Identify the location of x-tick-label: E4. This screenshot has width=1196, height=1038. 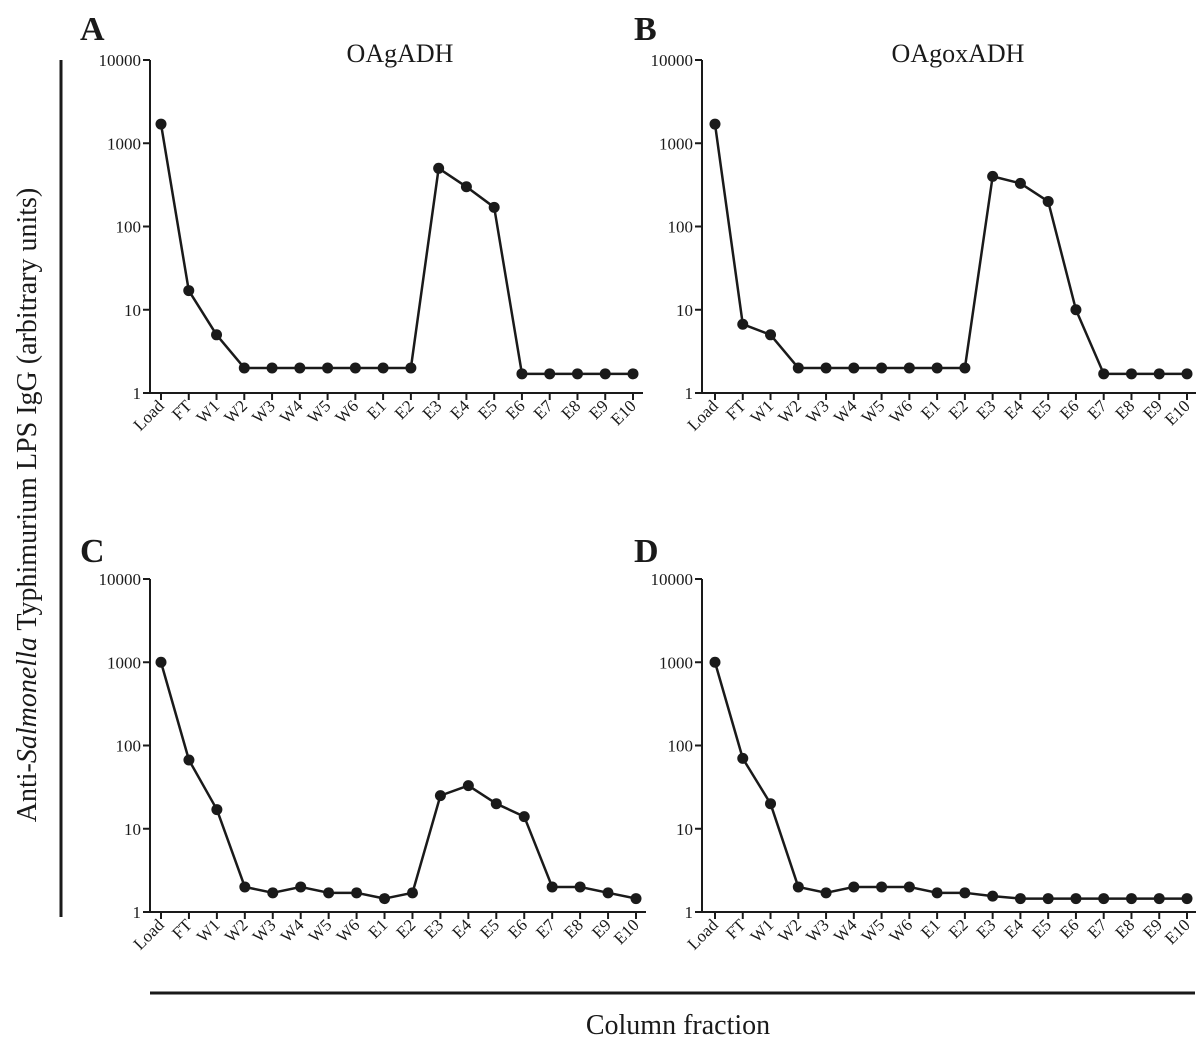
(459, 409).